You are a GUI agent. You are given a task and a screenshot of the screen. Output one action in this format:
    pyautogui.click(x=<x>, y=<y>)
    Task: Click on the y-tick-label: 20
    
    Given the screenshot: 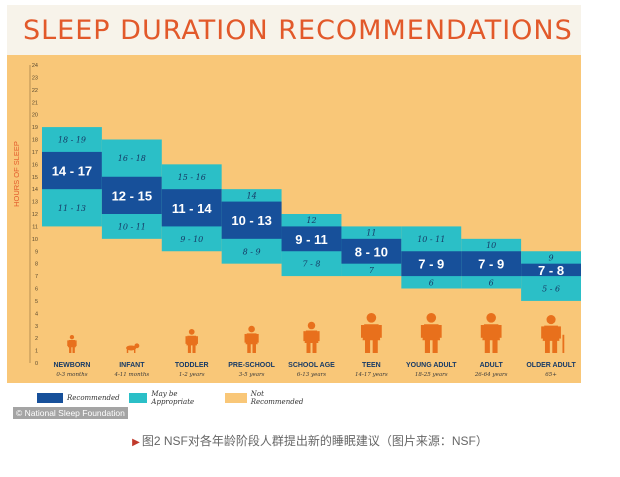 What is the action you would take?
    pyautogui.click(x=35, y=116)
    